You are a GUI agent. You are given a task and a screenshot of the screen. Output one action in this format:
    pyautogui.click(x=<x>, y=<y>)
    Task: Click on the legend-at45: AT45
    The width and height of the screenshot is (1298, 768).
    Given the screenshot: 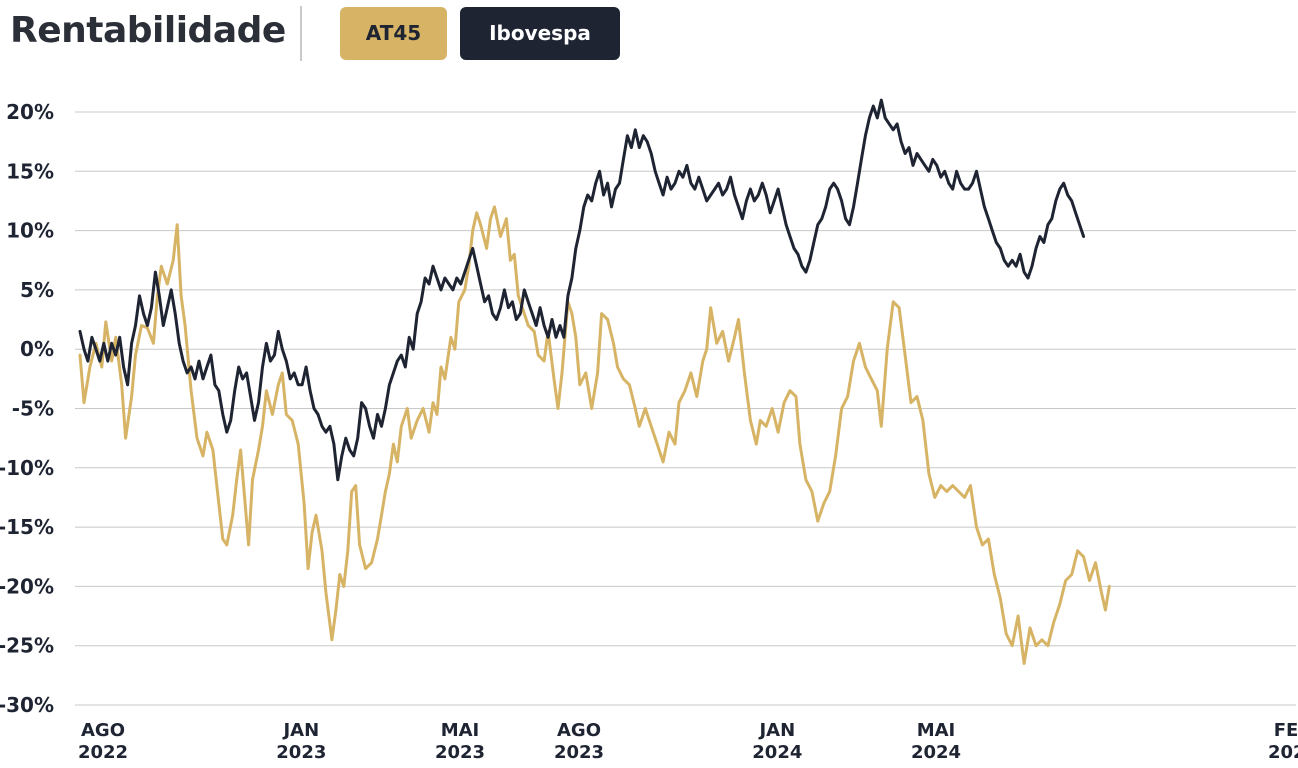 What is the action you would take?
    pyautogui.click(x=393, y=33)
    